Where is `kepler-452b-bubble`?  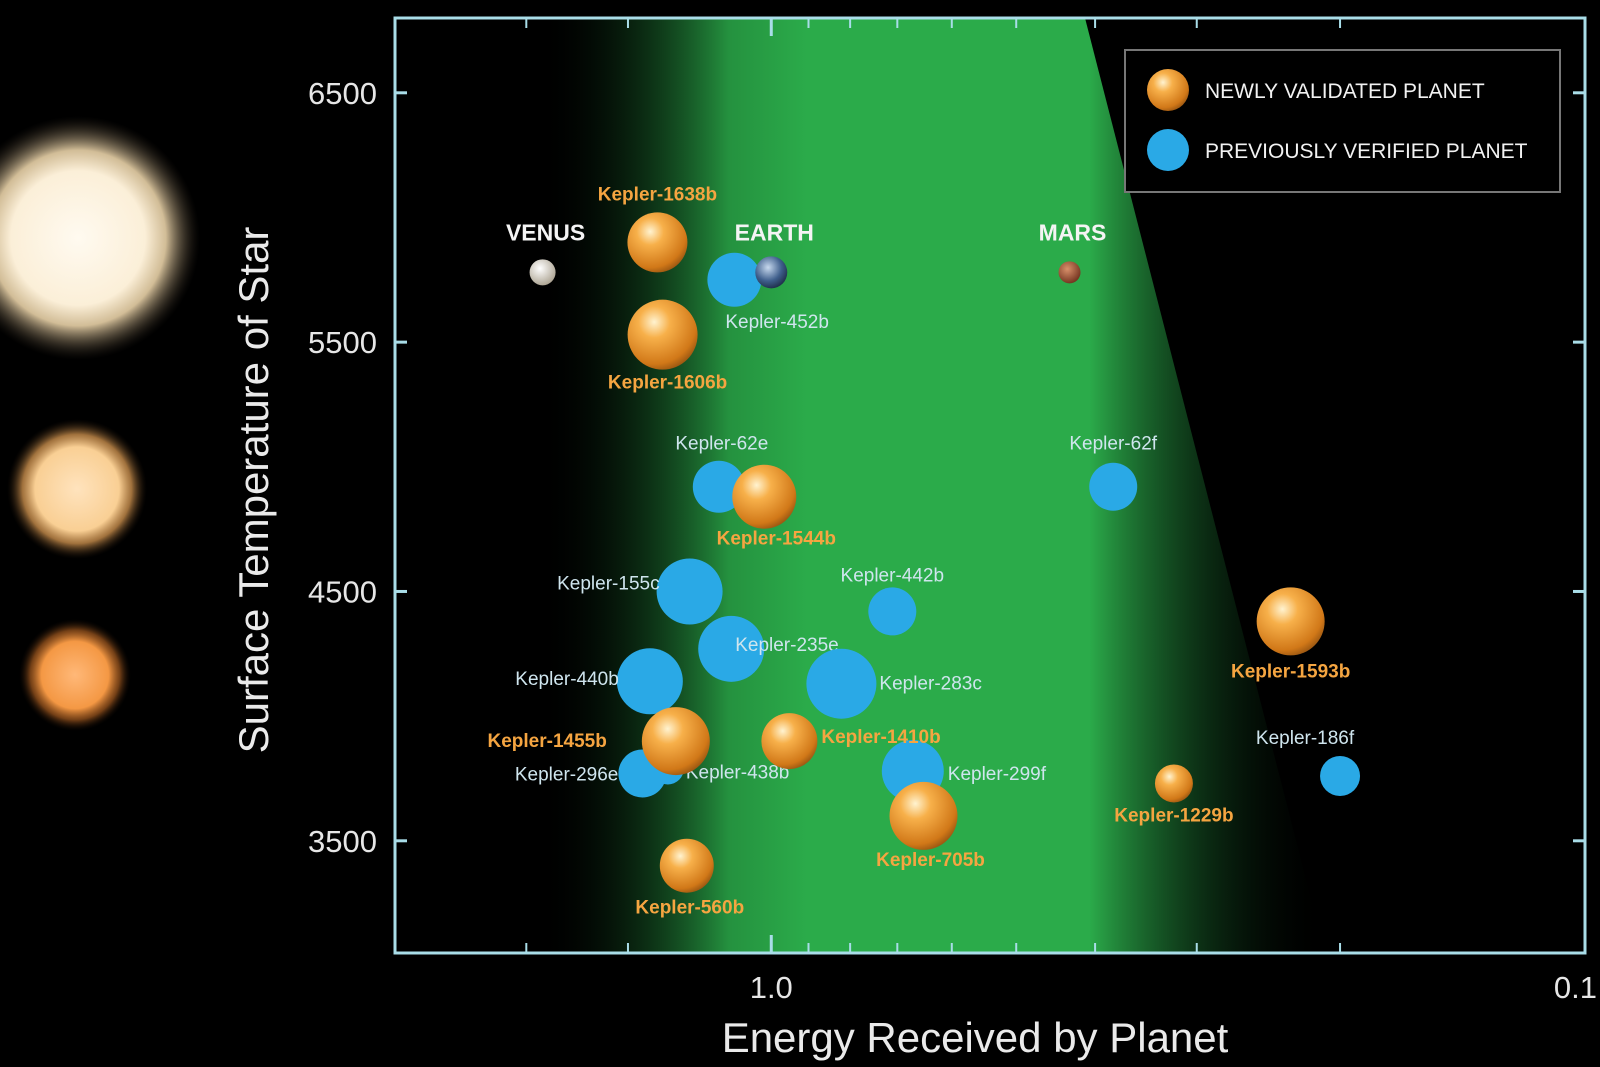
kepler-452b-bubble is located at coordinates (734, 279).